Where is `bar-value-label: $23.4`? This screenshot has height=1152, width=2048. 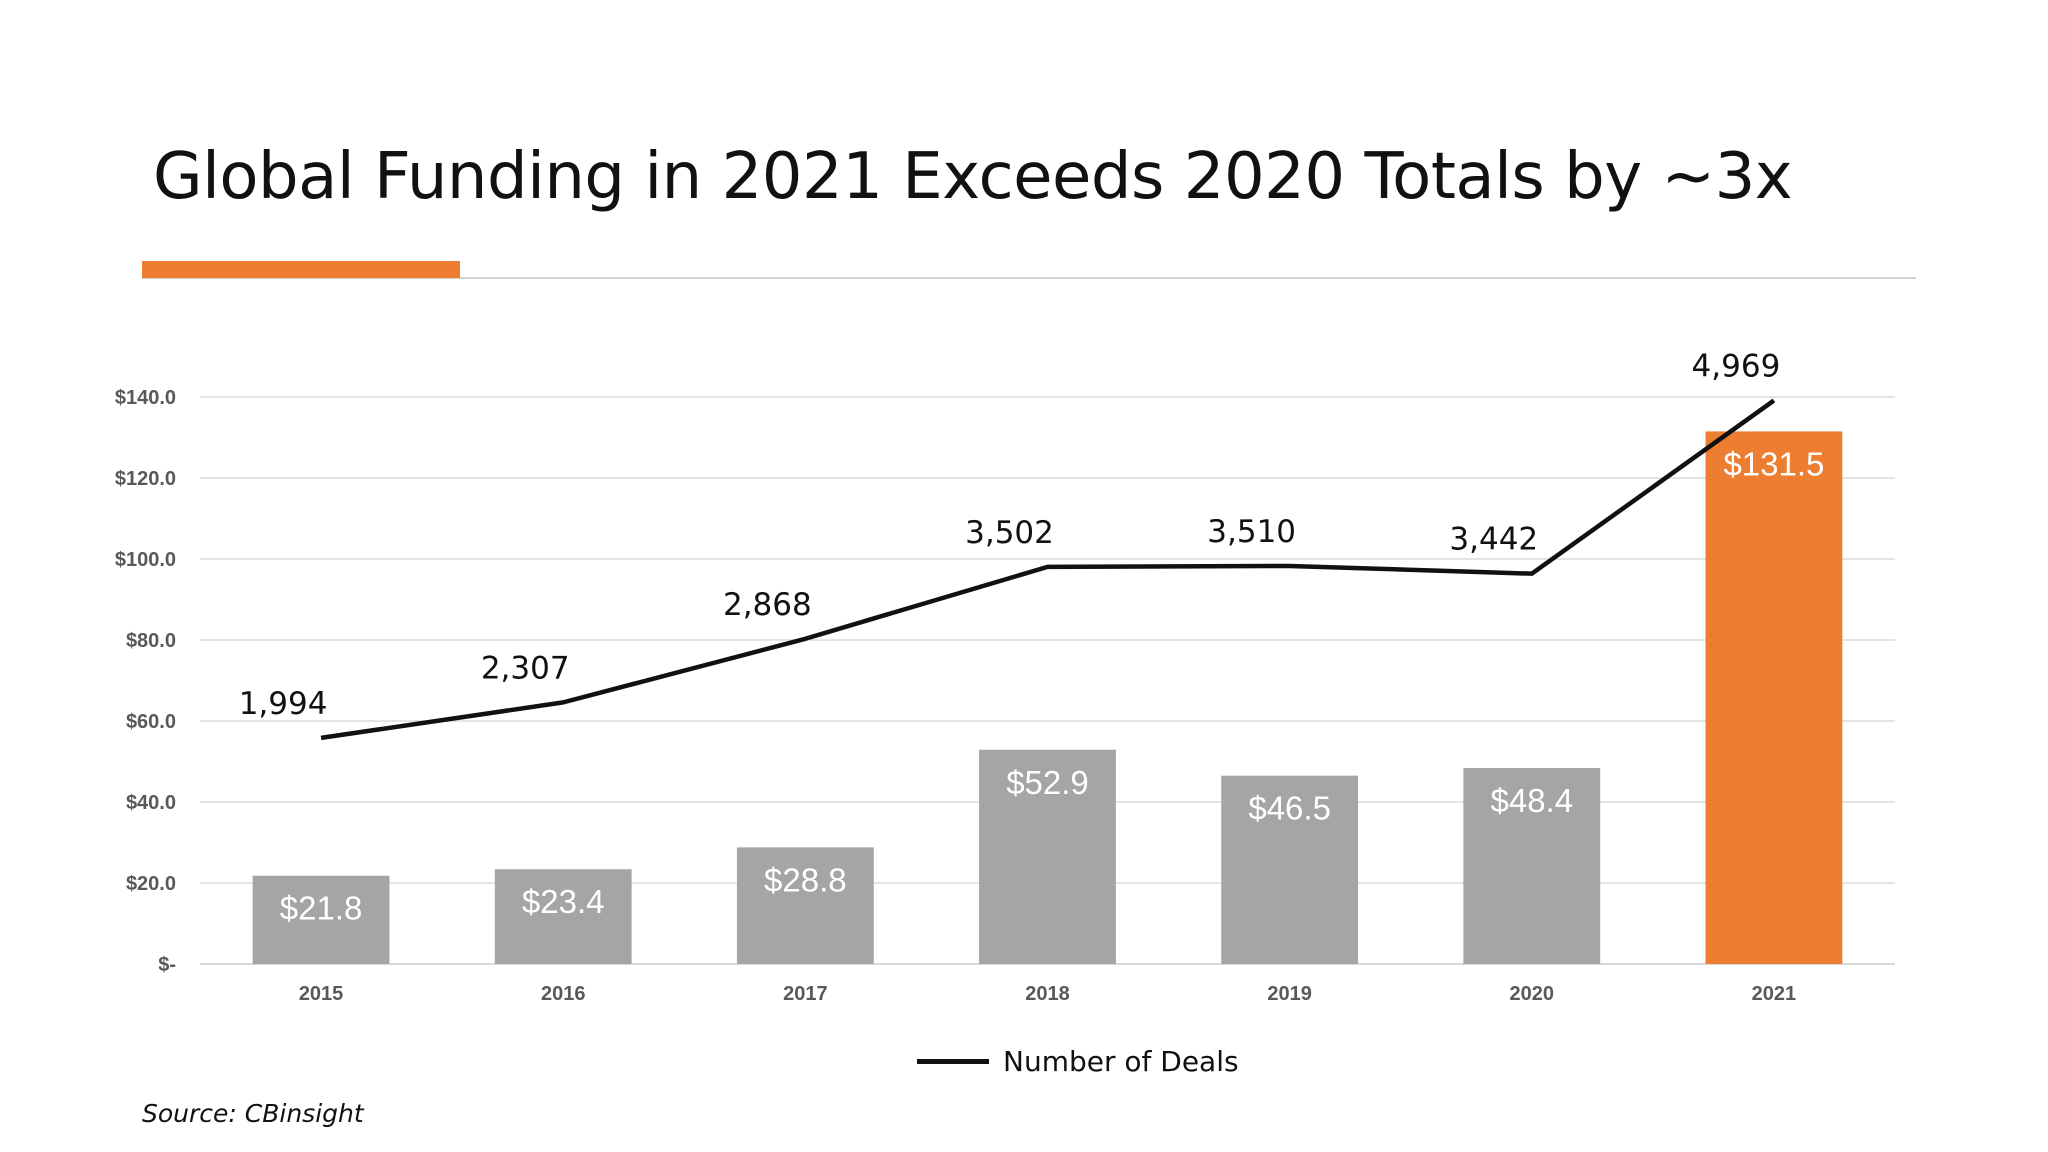 bar-value-label: $23.4 is located at coordinates (563, 901).